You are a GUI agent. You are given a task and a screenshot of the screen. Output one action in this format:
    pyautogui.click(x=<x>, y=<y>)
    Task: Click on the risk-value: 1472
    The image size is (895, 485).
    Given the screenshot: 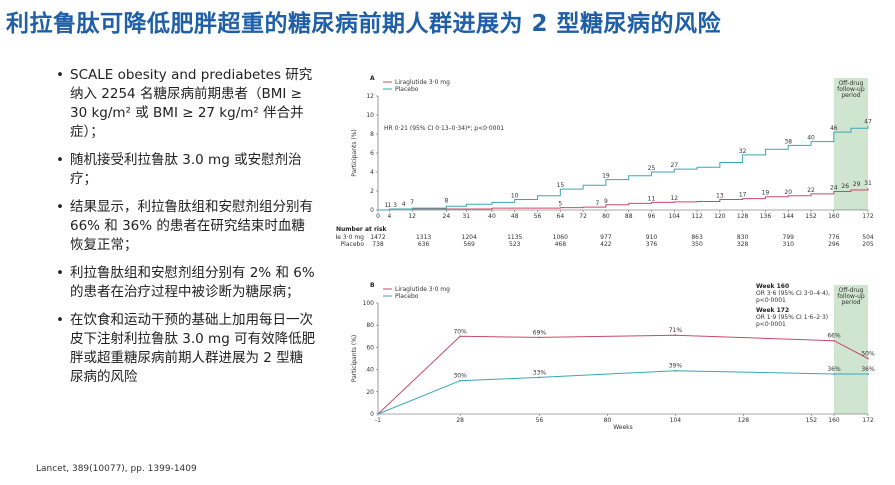 What is the action you would take?
    pyautogui.click(x=377, y=237)
    